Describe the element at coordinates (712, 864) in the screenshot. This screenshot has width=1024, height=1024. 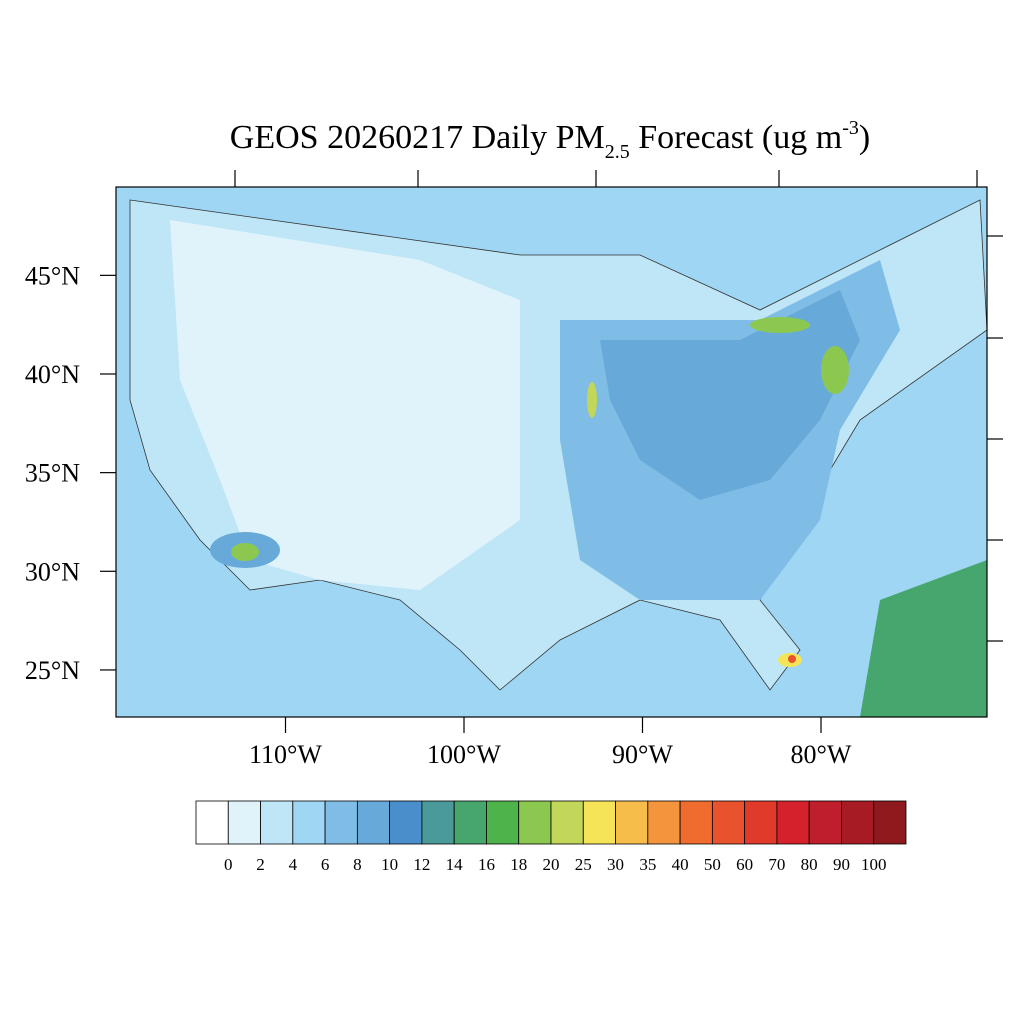
I see `colorbar-label: 50` at that location.